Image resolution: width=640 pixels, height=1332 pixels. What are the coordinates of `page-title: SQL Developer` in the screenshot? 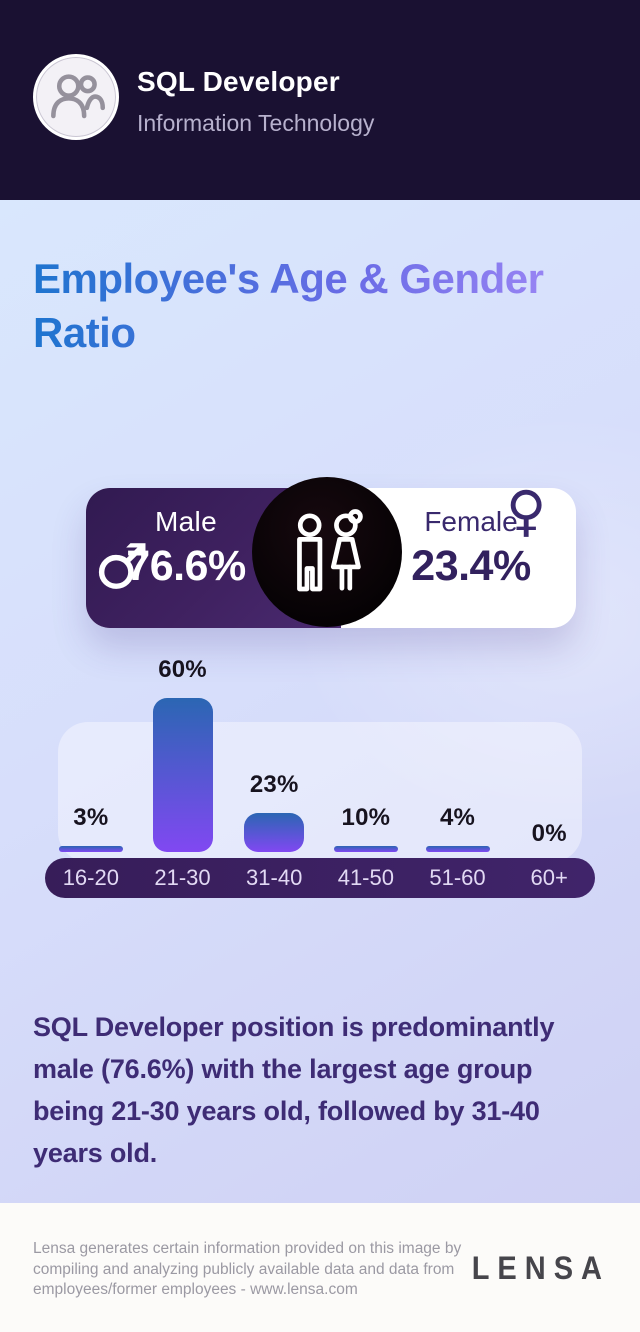 It's located at (238, 81).